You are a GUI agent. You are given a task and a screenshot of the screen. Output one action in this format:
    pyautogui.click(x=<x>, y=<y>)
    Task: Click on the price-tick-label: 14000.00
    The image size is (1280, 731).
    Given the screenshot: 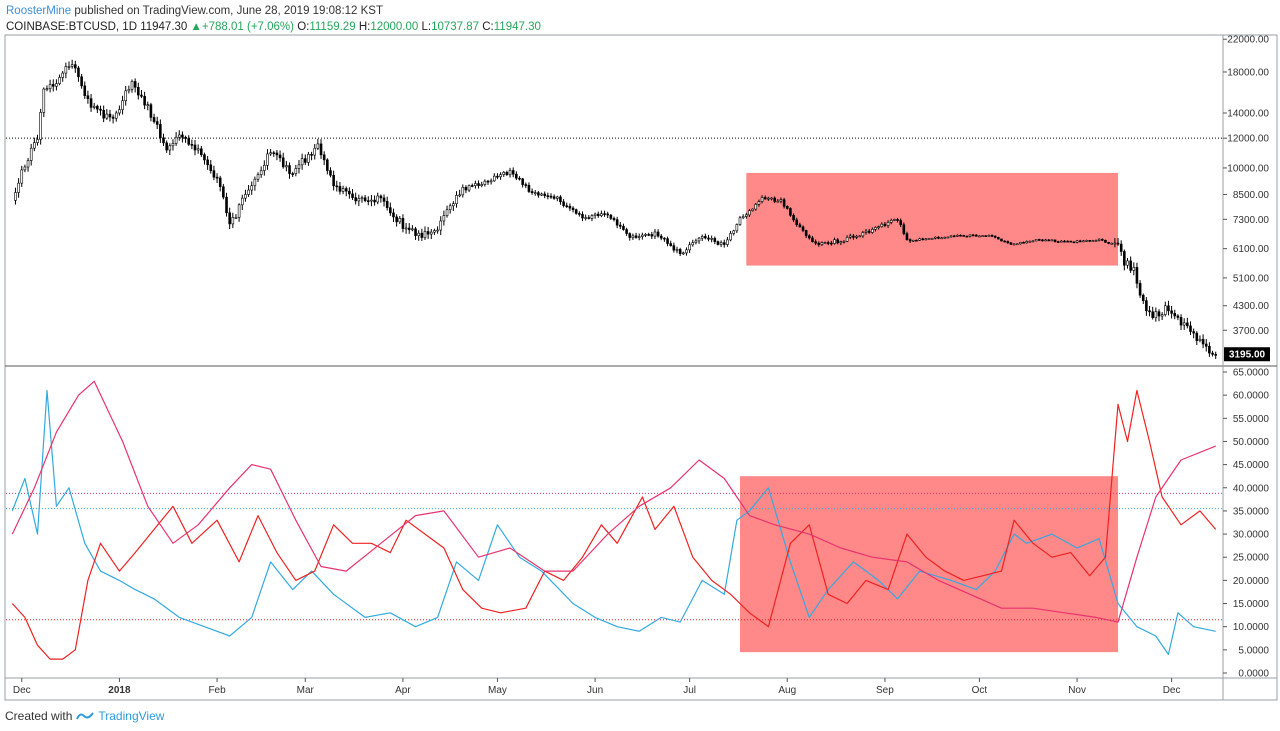 What is the action you would take?
    pyautogui.click(x=1248, y=114)
    